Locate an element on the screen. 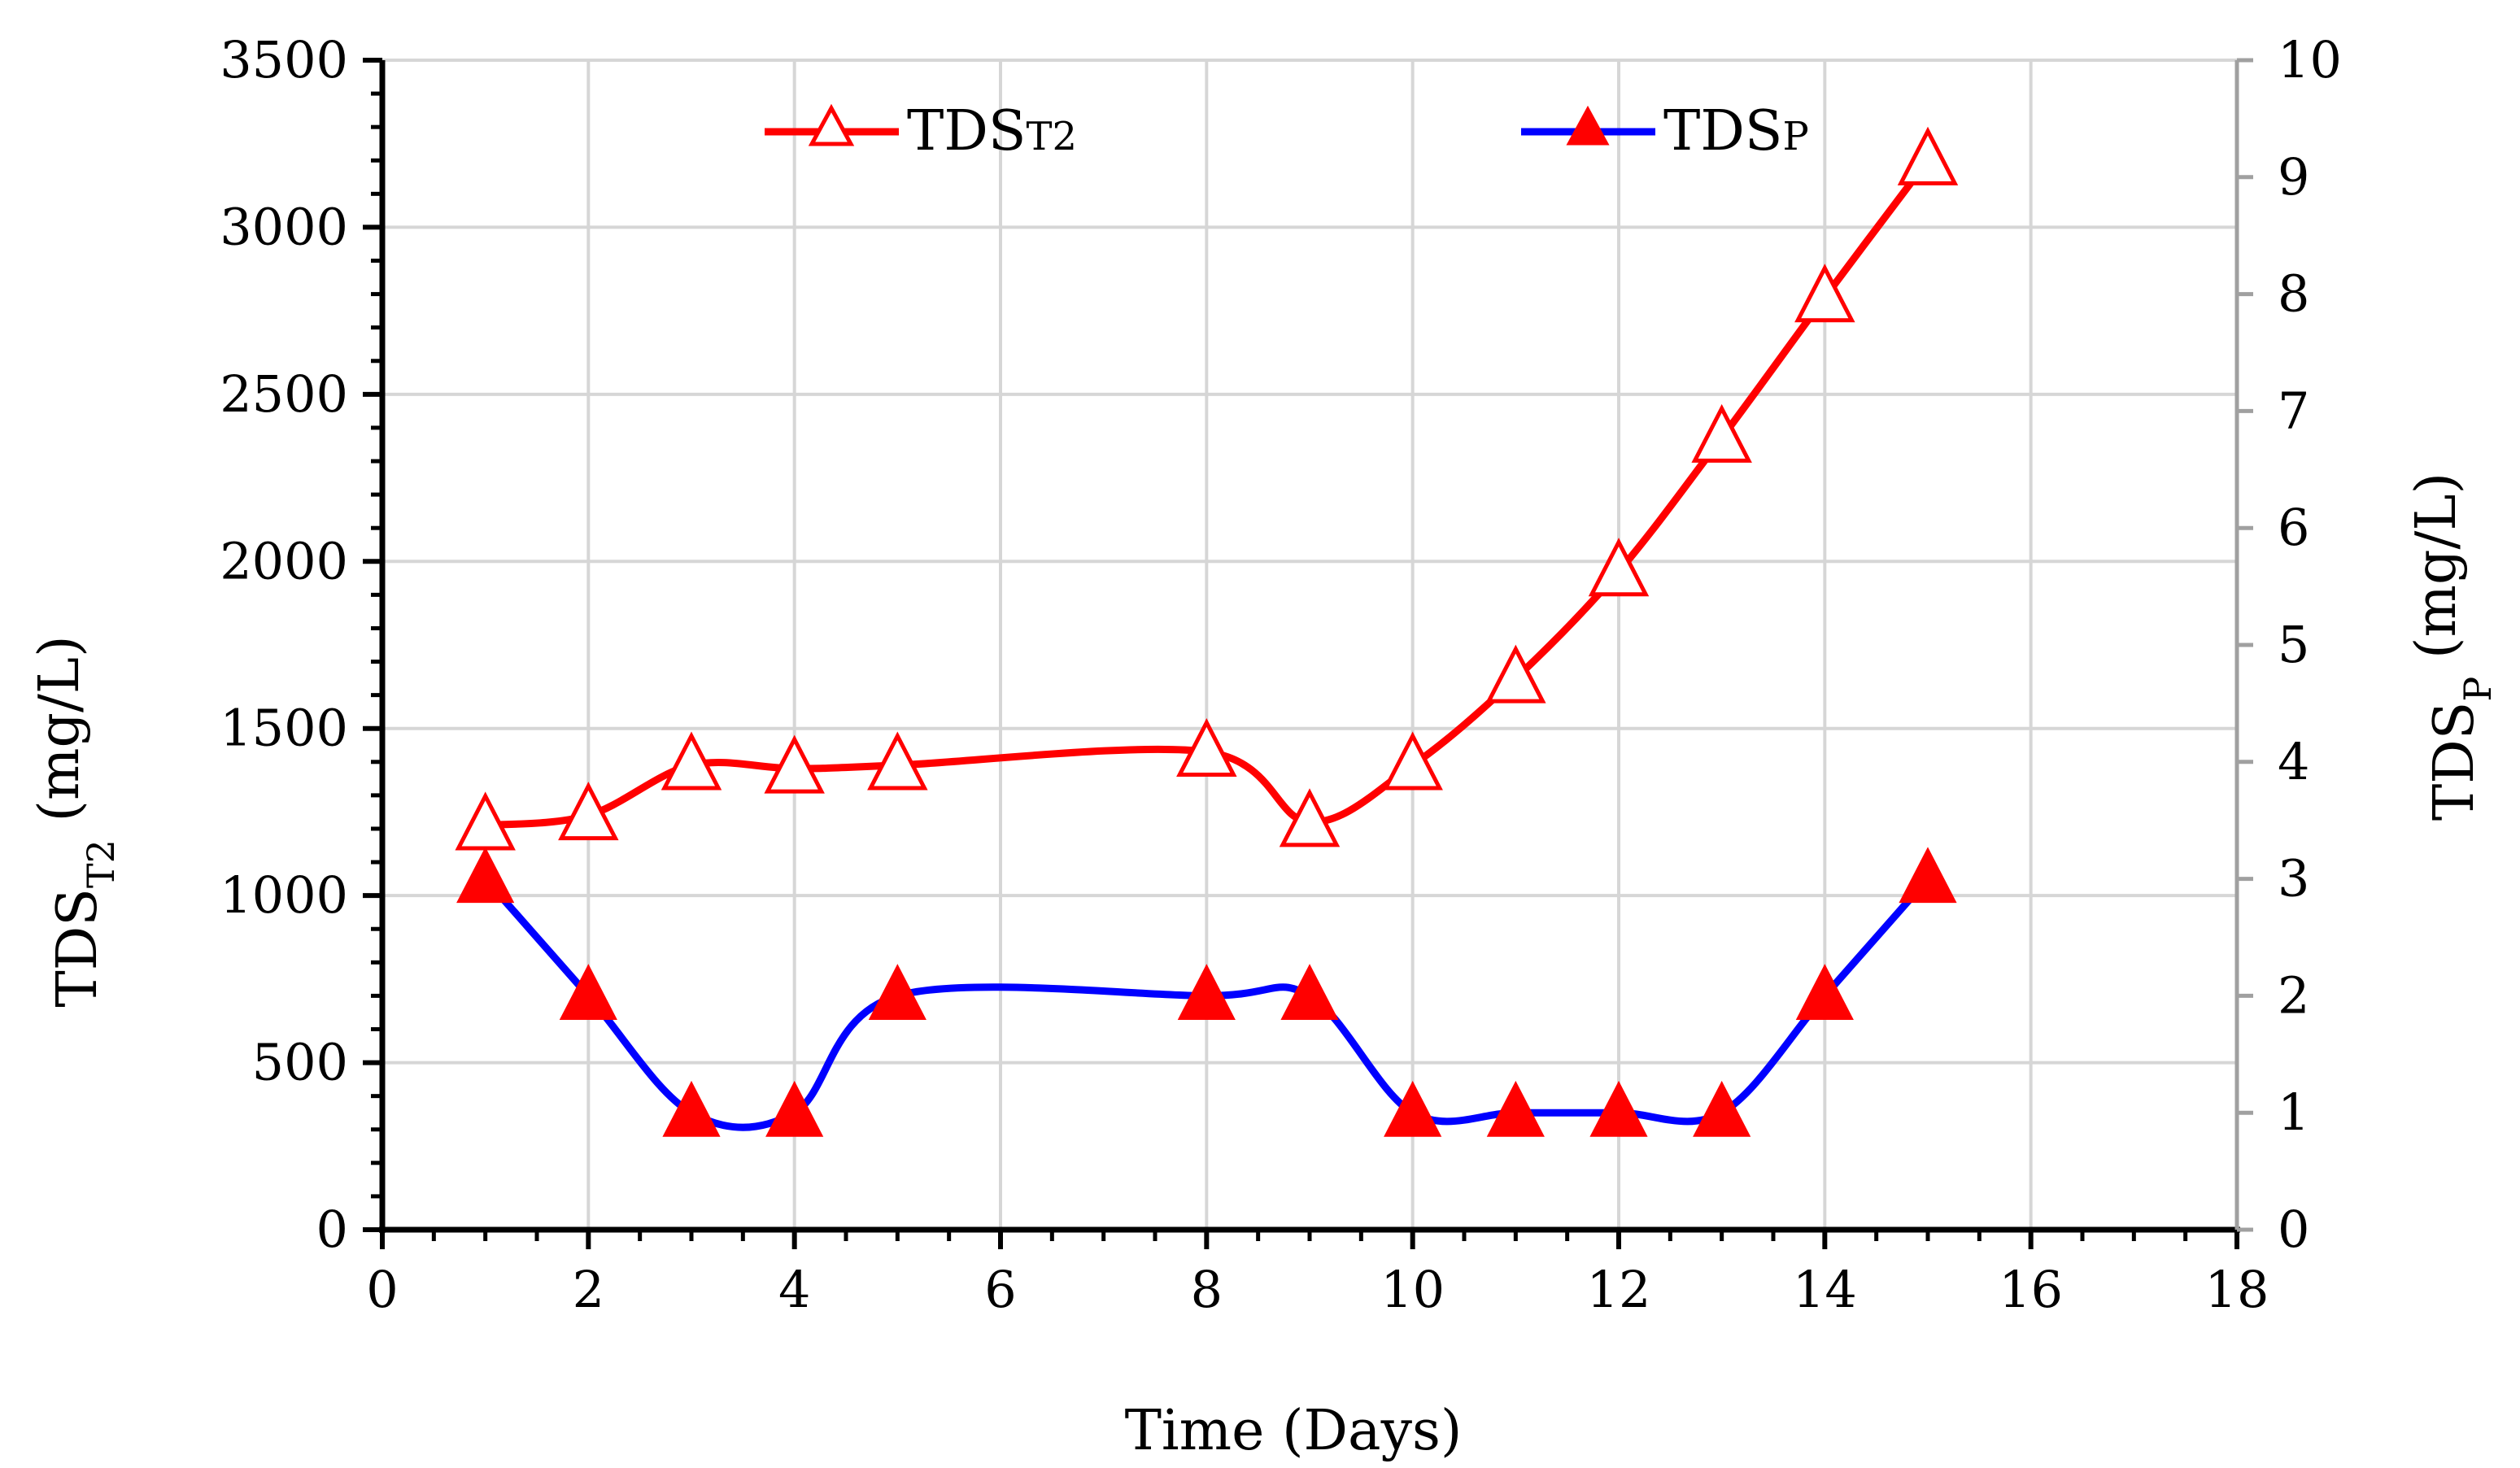 The width and height of the screenshot is (2520, 1468). y-left-tick-label: 0 is located at coordinates (332, 1229).